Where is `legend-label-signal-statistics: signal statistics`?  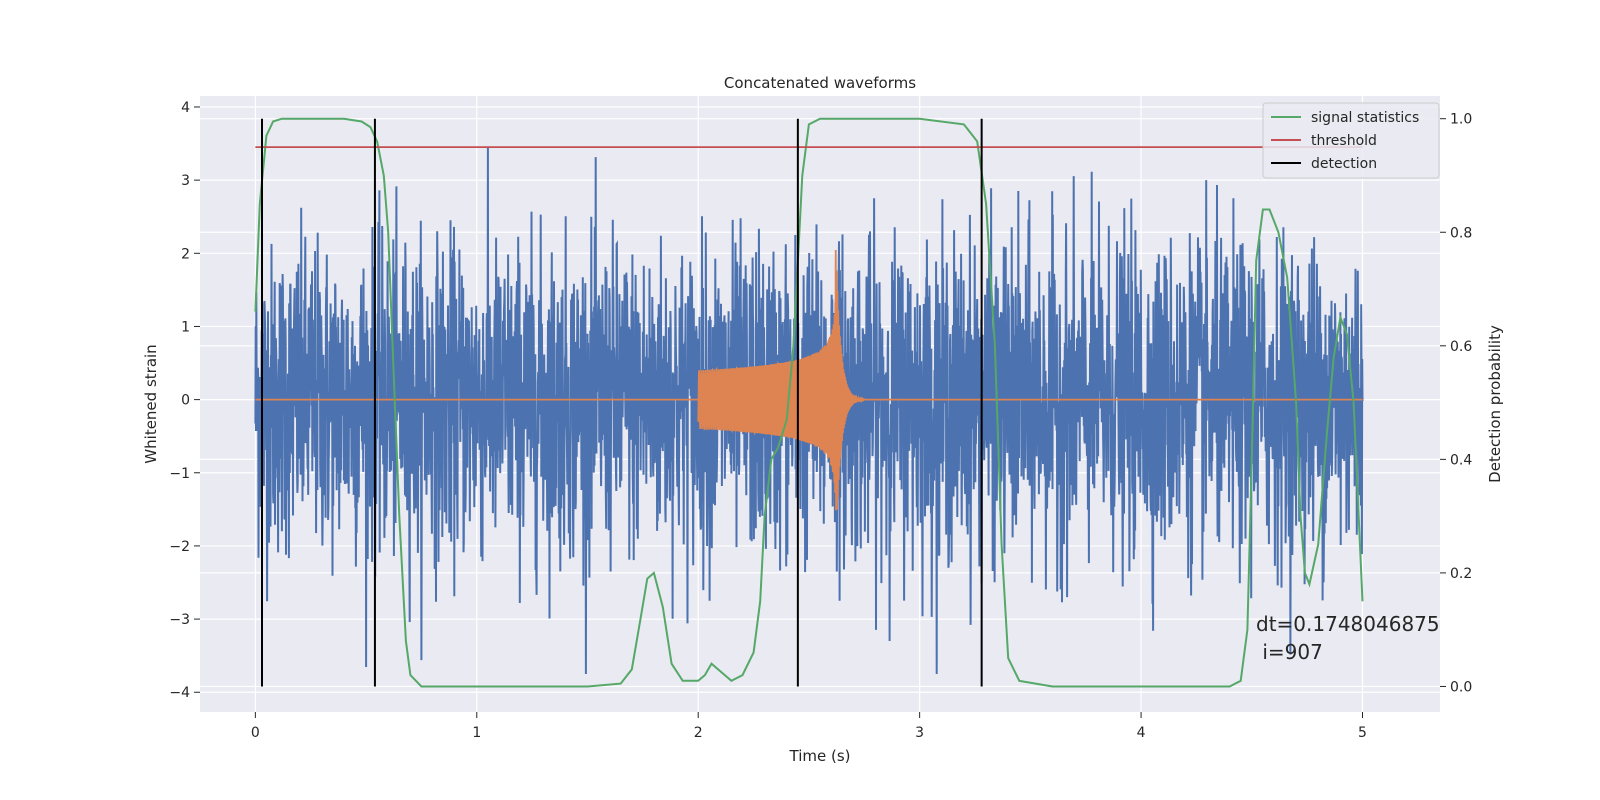
legend-label-signal-statistics: signal statistics is located at coordinates (1365, 118).